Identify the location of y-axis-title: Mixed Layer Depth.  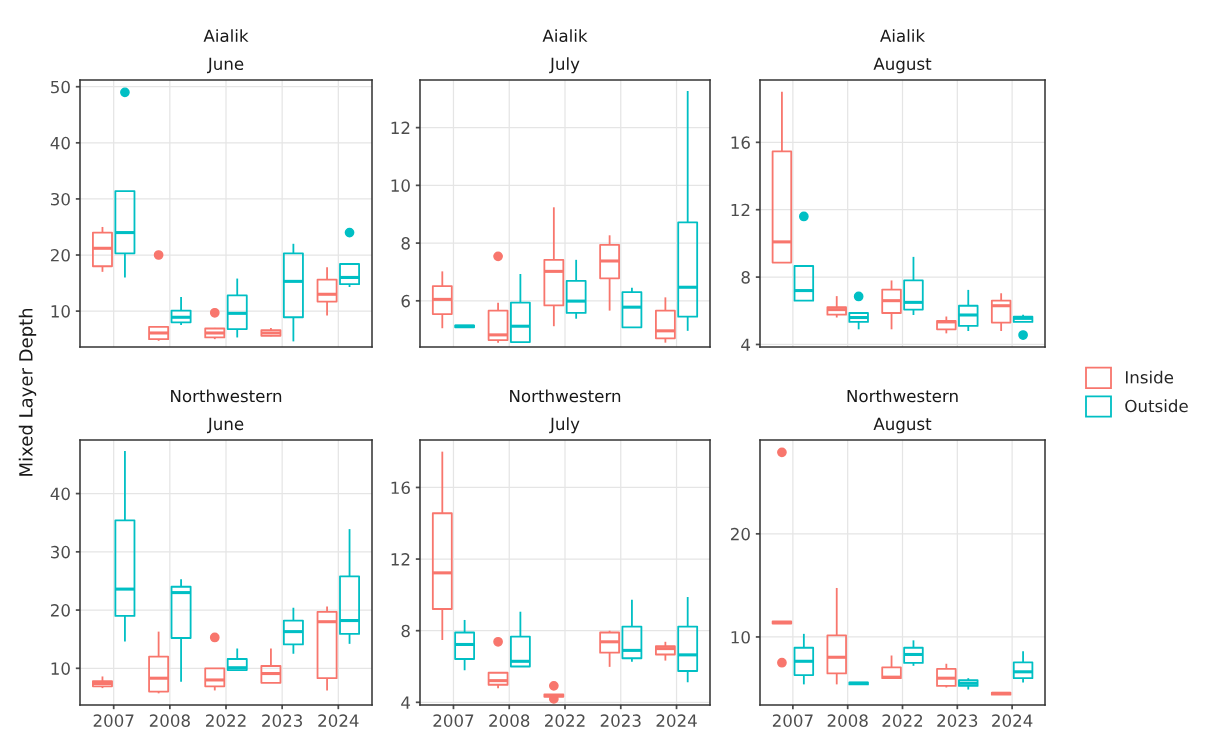
(27, 392).